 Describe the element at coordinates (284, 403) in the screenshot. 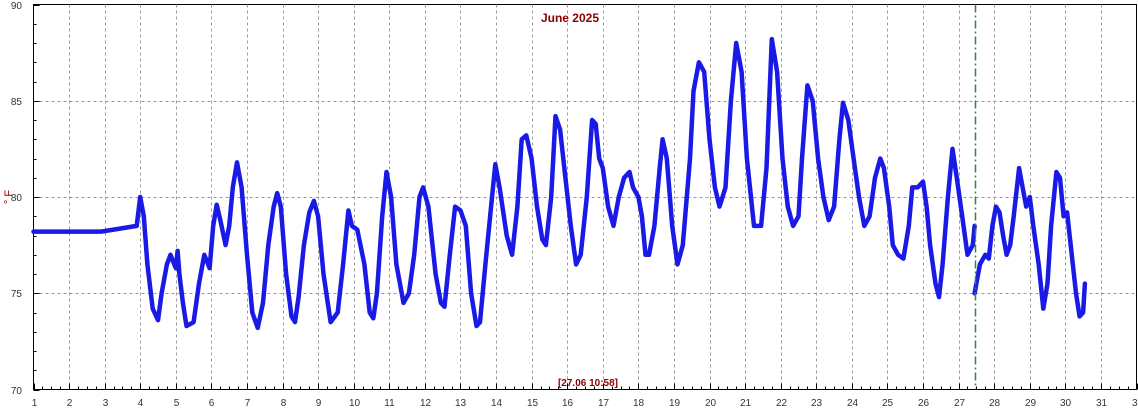

I see `x-tick-label: 8` at that location.